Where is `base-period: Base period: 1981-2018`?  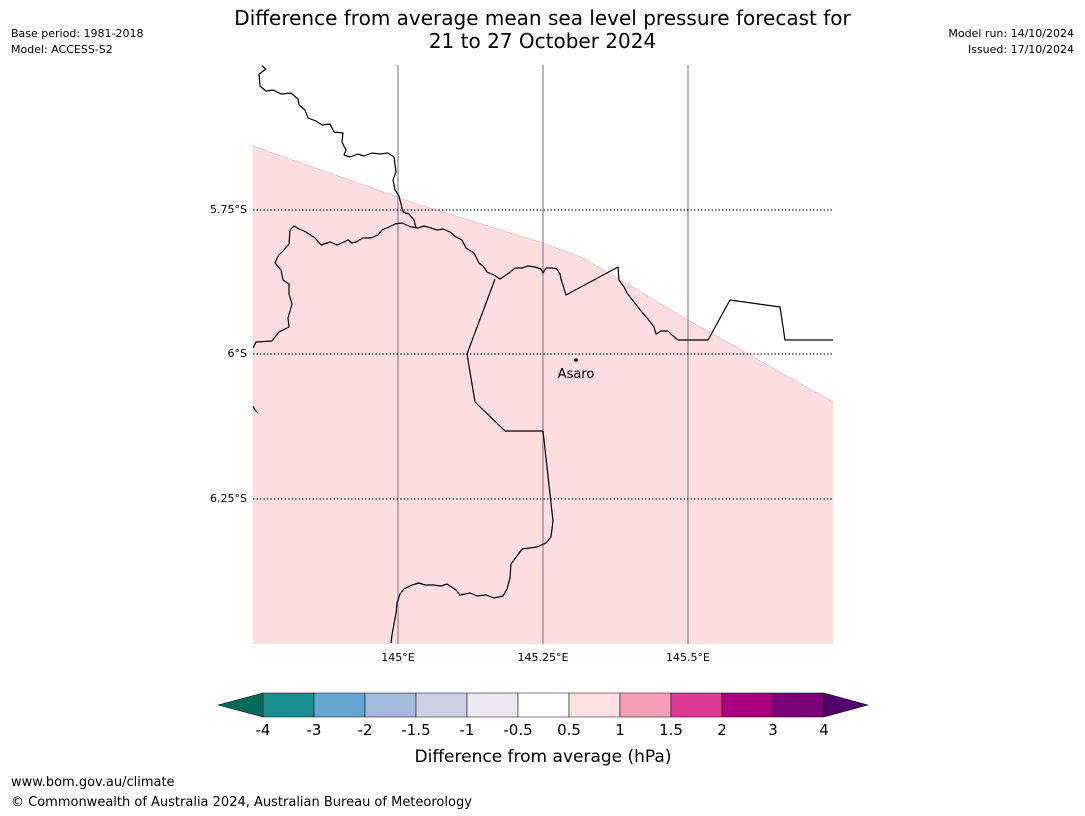
base-period: Base period: 1981-2018 is located at coordinates (77, 33).